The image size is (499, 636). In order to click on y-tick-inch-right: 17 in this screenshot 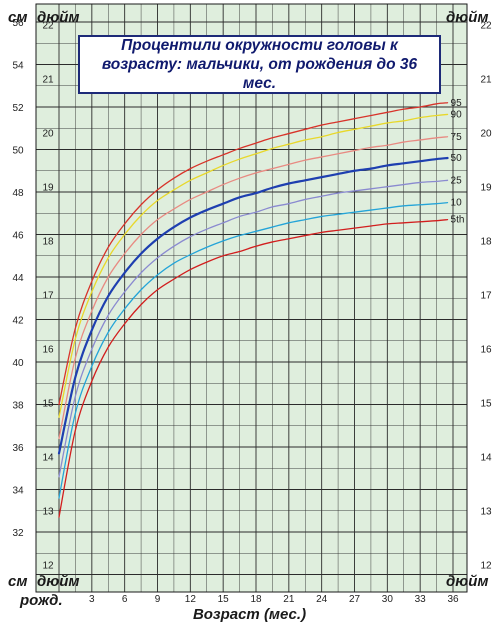, I will do `click(486, 295)`.